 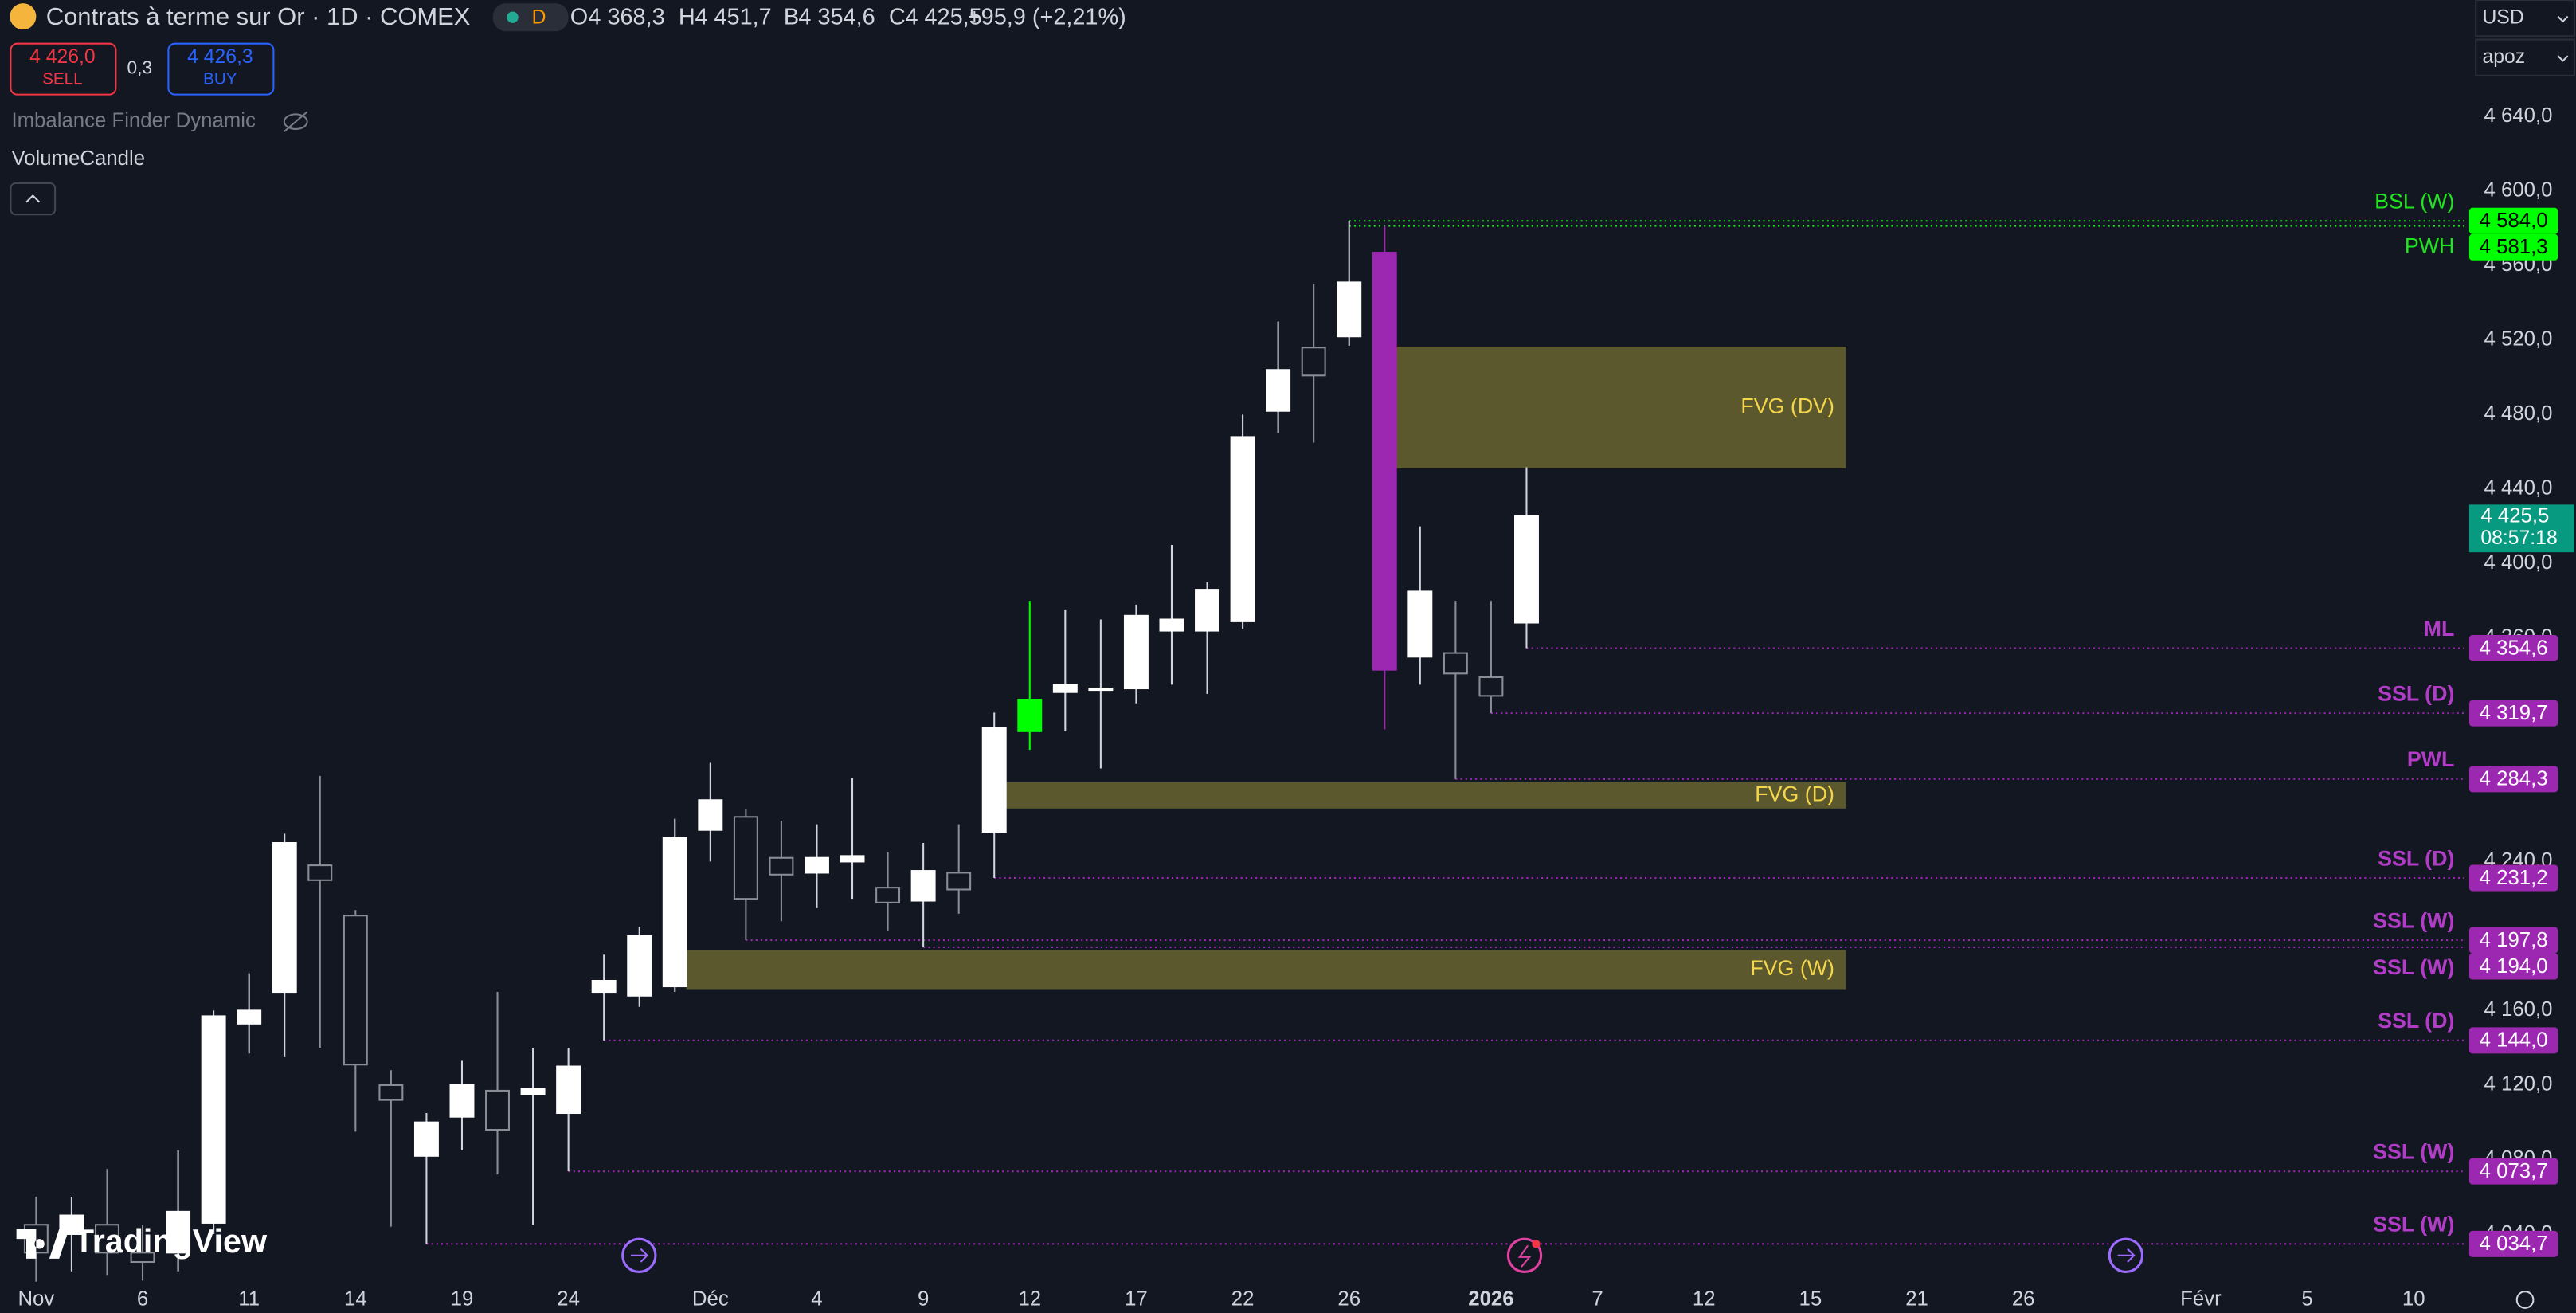 What do you see at coordinates (2306, 1299) in the screenshot?
I see `x-tick-label: 5` at bounding box center [2306, 1299].